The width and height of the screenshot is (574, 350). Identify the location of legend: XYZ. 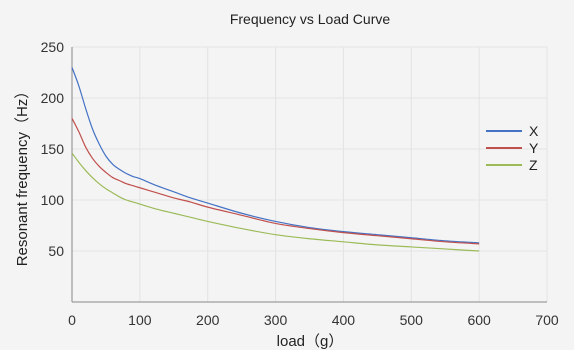
(512, 148).